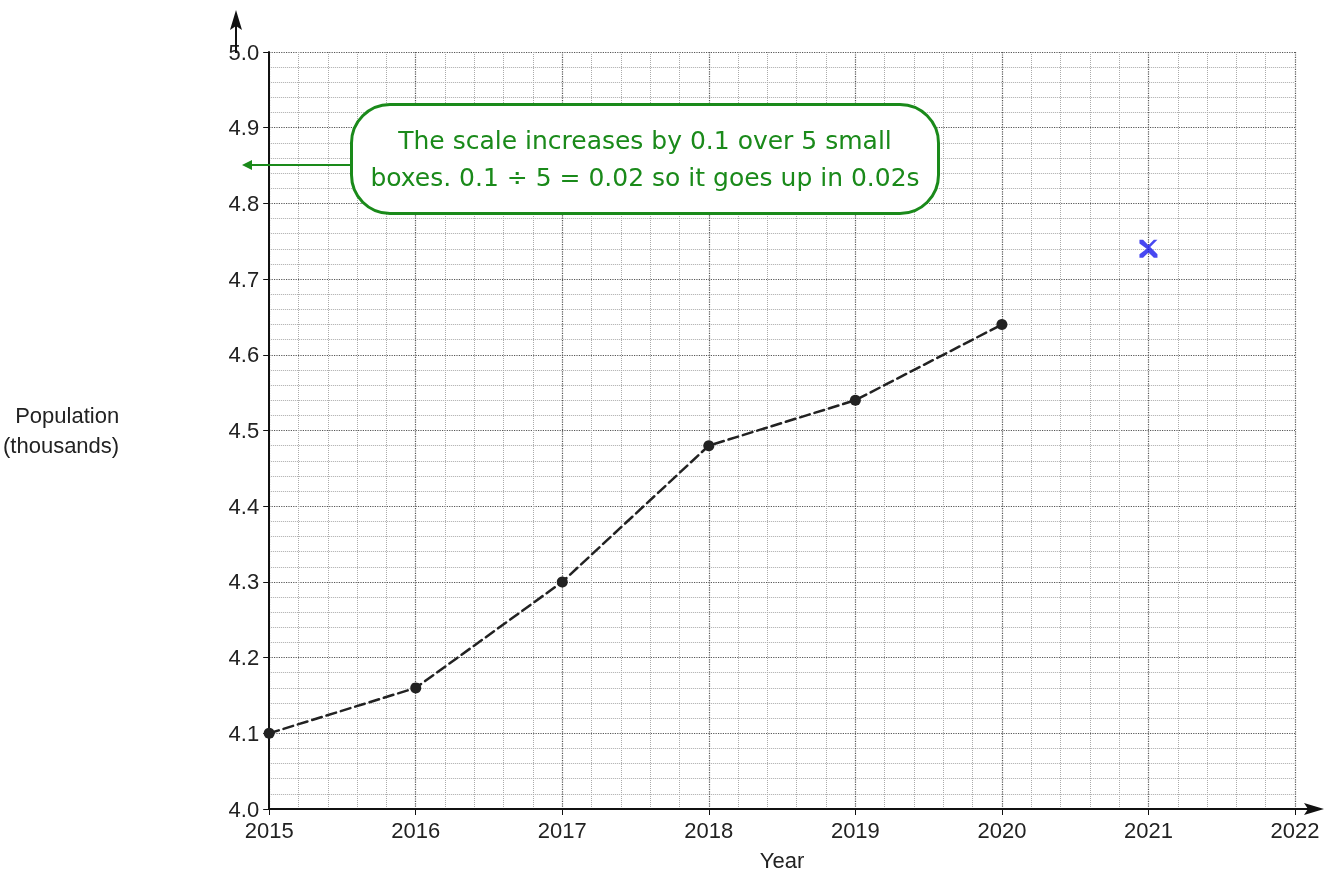 The height and width of the screenshot is (886, 1325). Describe the element at coordinates (244, 733) in the screenshot. I see `y-tick-label: 4.1` at that location.